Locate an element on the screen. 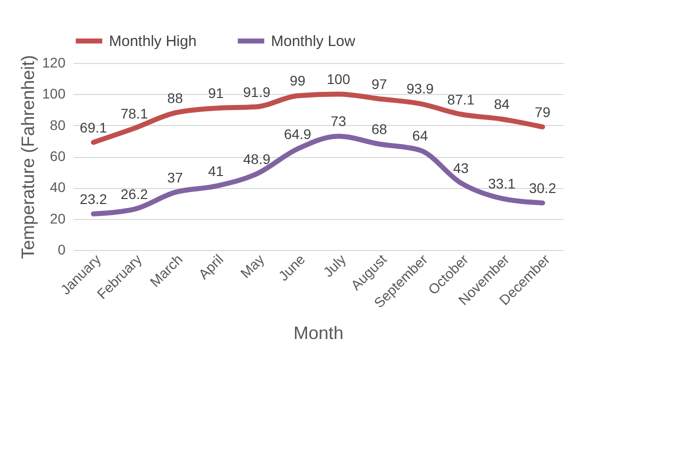  y-tick-label: 0 is located at coordinates (62, 250).